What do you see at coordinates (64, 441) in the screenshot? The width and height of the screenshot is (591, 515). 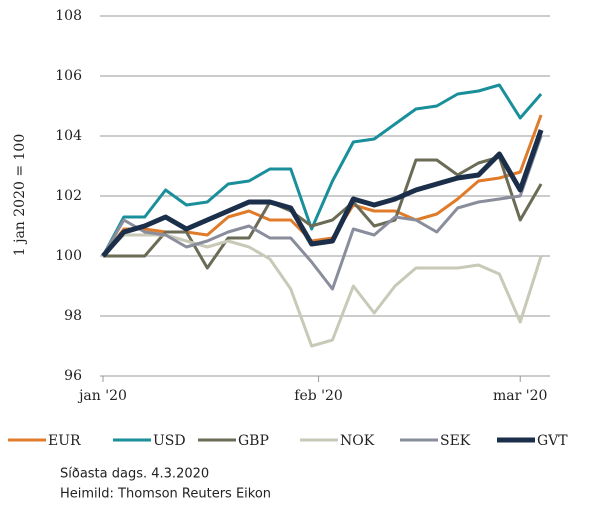 I see `legend-label: EUR` at bounding box center [64, 441].